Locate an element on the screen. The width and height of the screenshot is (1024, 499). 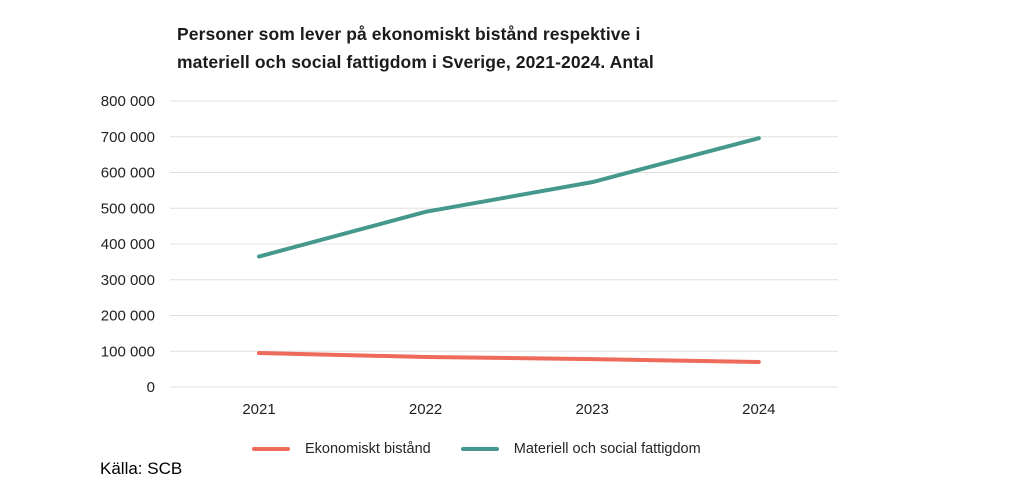
y-axis-tick-label: 800 000 is located at coordinates (128, 101).